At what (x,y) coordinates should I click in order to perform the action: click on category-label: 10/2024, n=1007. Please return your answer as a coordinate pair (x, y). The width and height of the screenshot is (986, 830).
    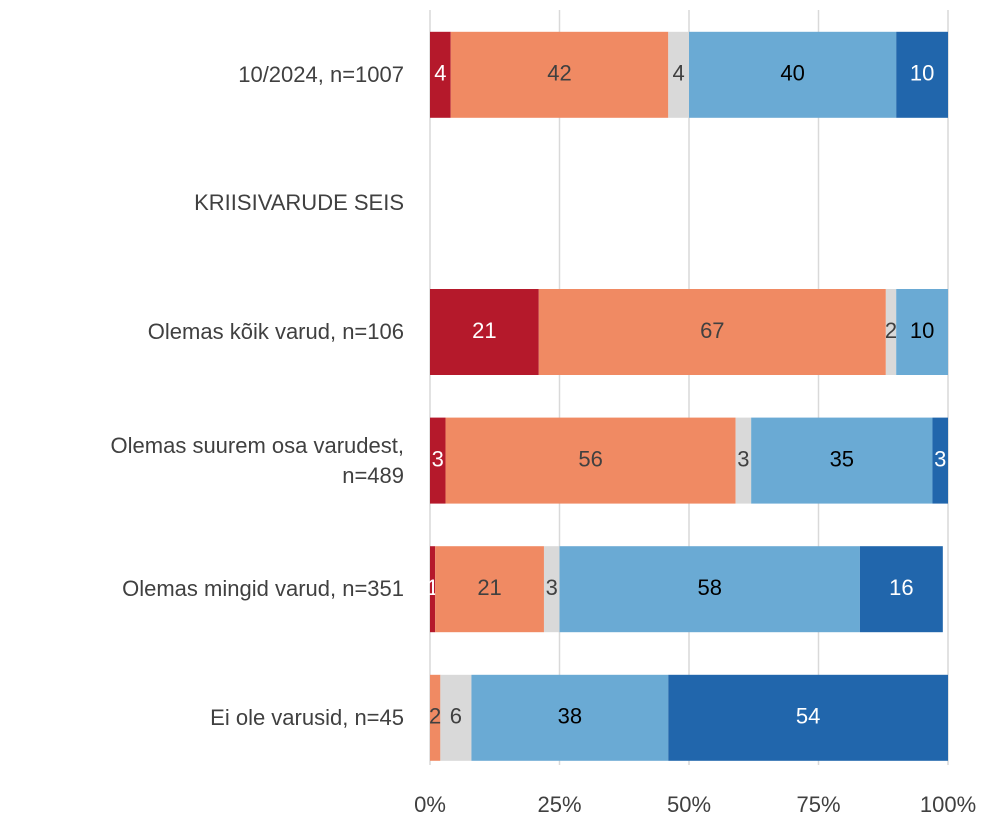
    Looking at the image, I should click on (321, 74).